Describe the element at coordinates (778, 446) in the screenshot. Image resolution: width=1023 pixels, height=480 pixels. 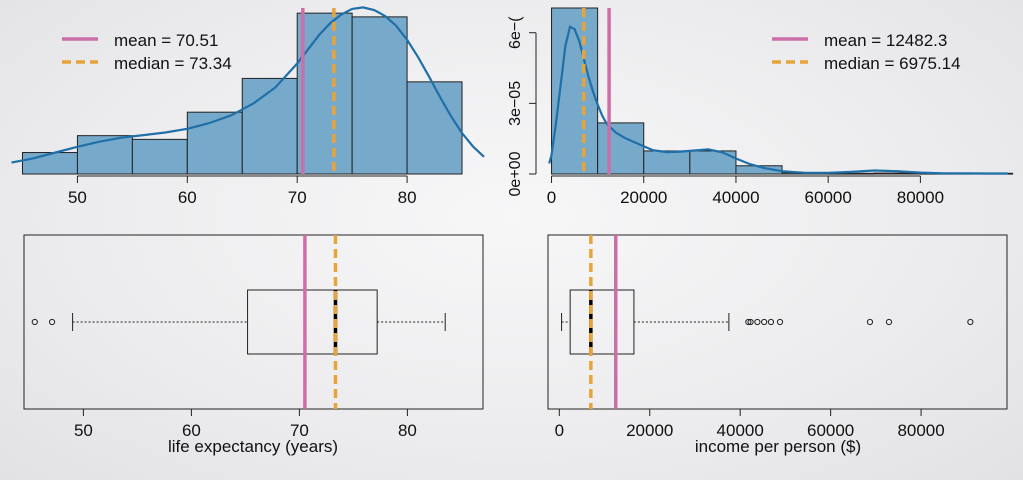
I see `x-axis-label: income per person ($)` at that location.